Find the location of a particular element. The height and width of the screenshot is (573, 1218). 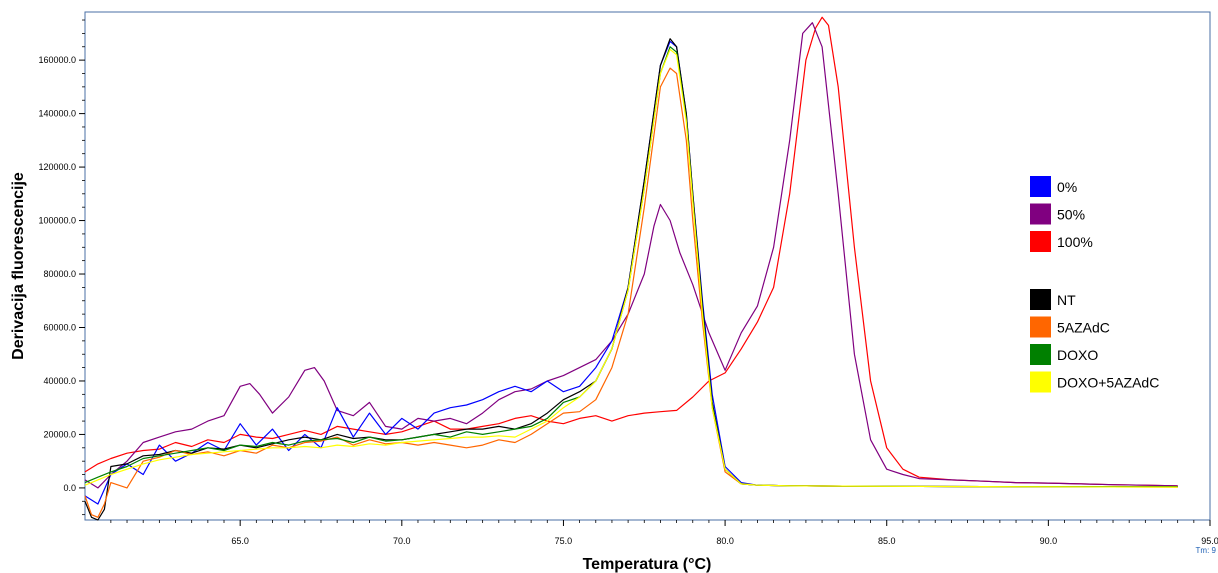

x-tick-label-3: 80.0 is located at coordinates (725, 541).